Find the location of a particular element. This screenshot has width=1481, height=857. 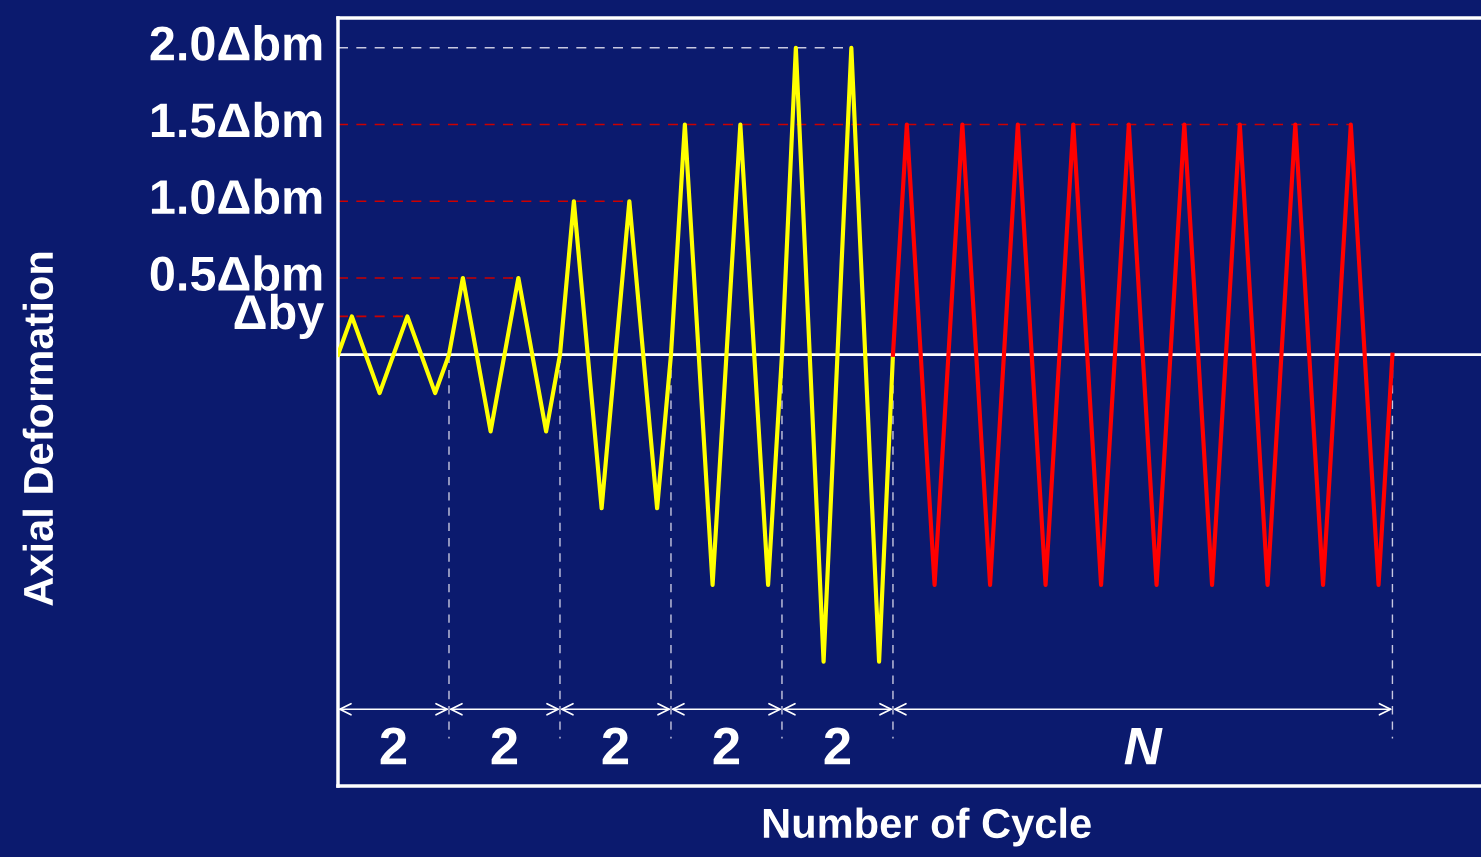

ref-line-label: 1.5Δbm is located at coordinates (236, 119).